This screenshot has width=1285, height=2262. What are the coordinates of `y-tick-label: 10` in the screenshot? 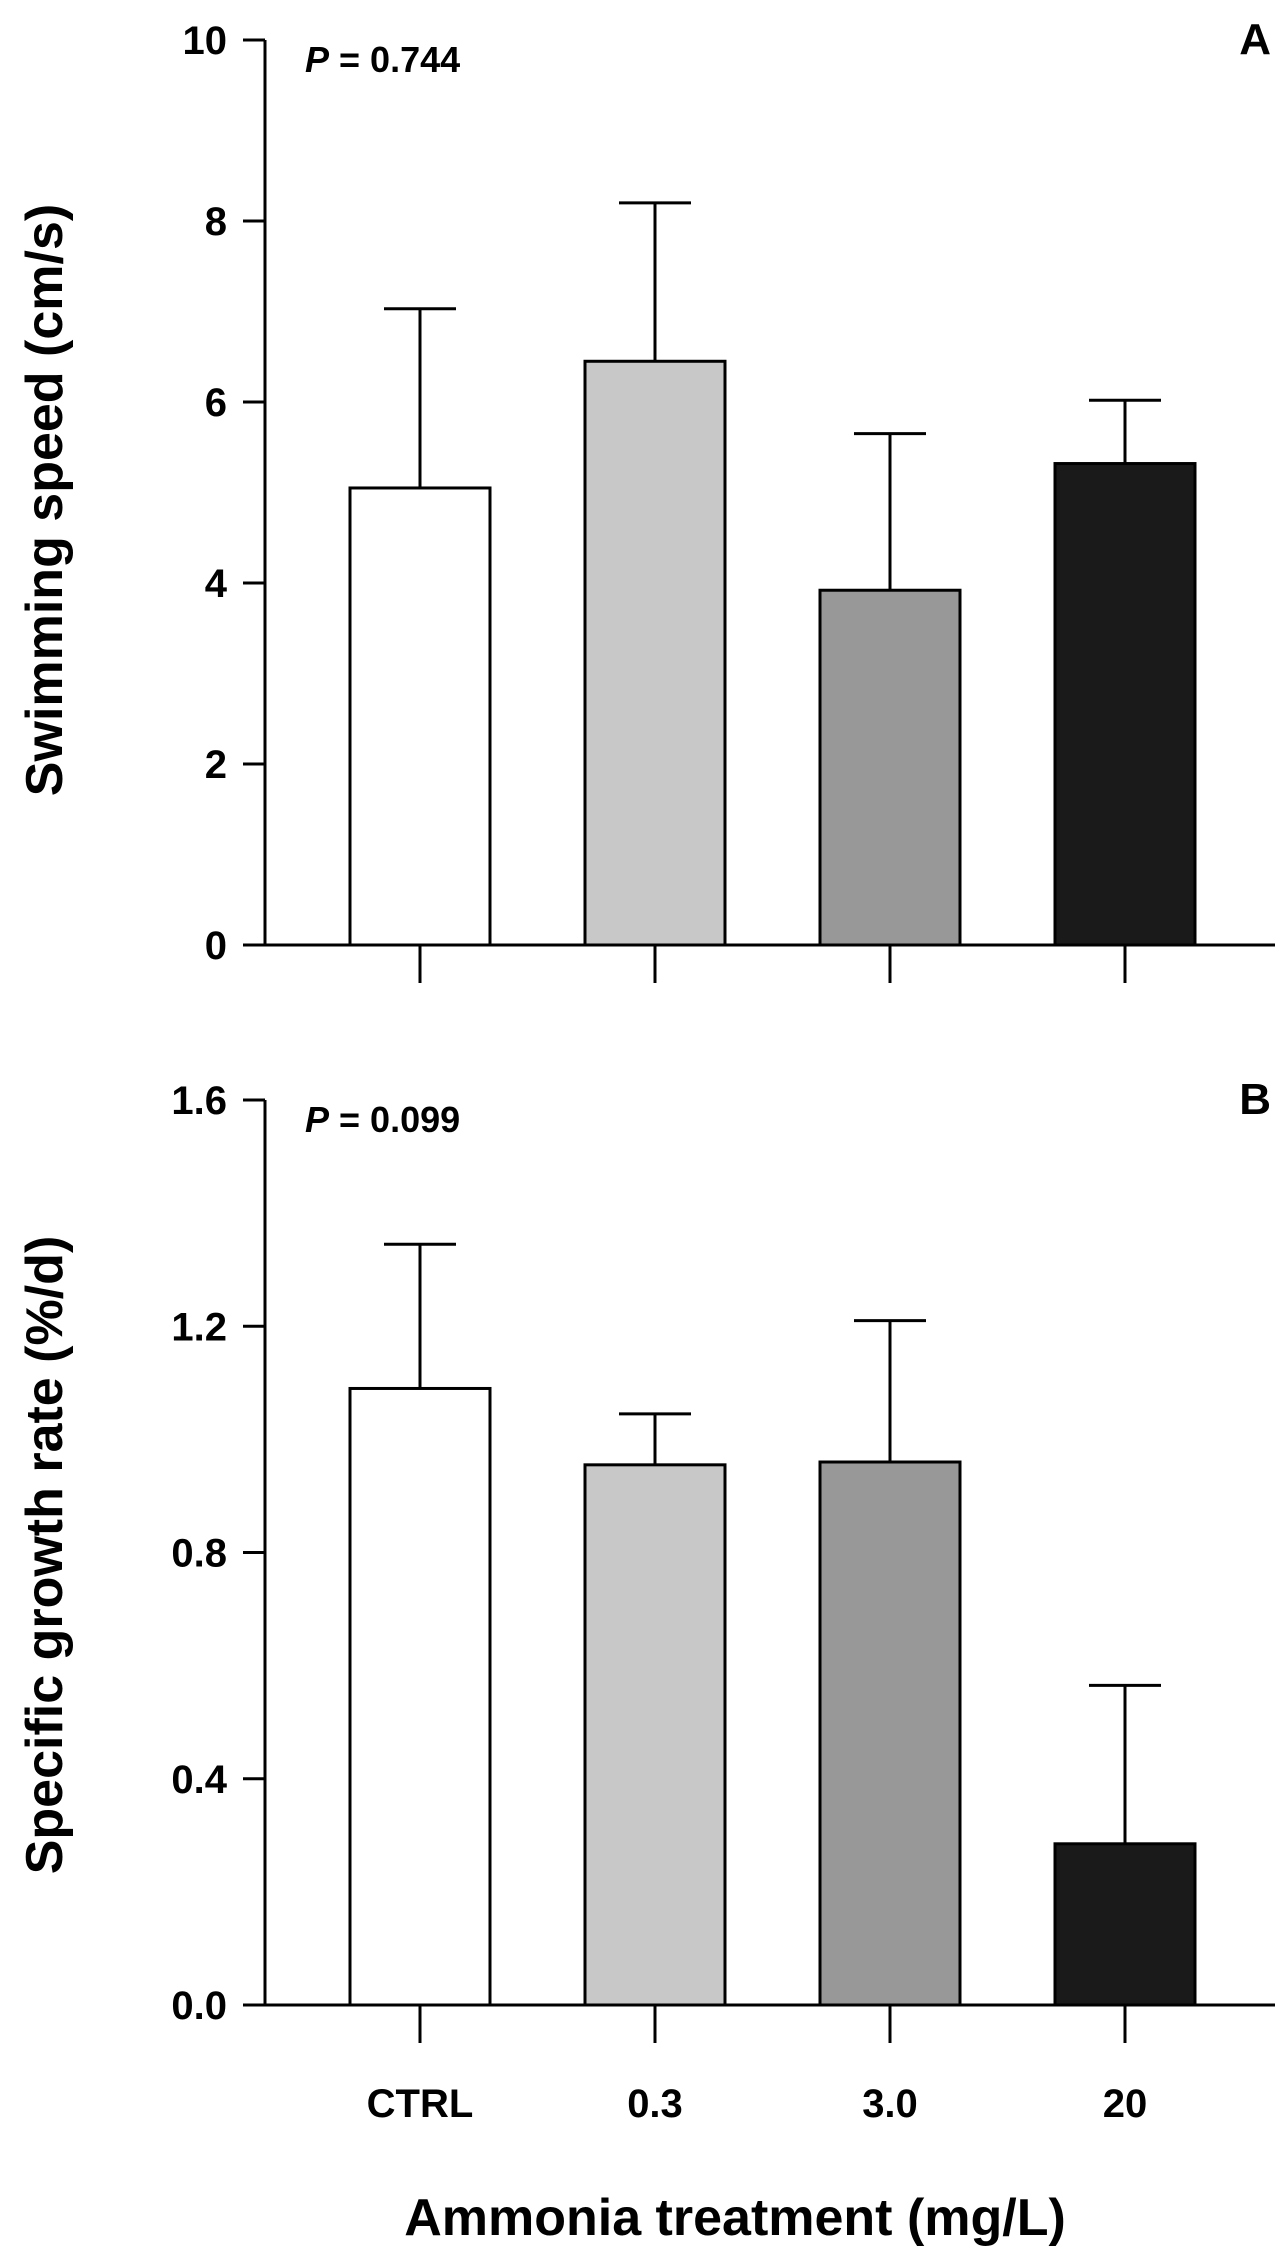 It's located at (205, 41).